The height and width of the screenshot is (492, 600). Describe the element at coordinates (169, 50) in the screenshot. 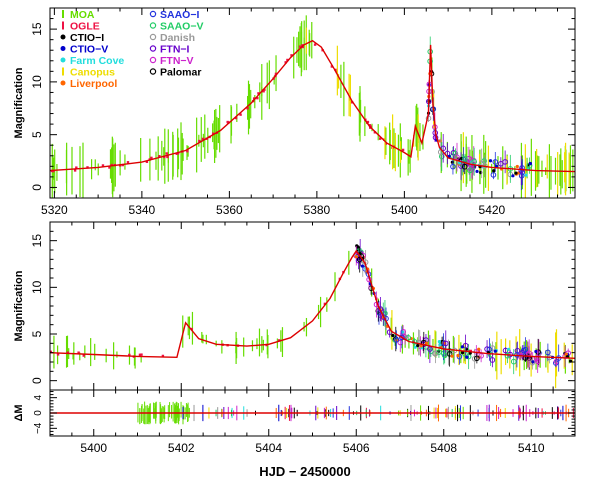

I see `legend-entry: FTN−I` at that location.